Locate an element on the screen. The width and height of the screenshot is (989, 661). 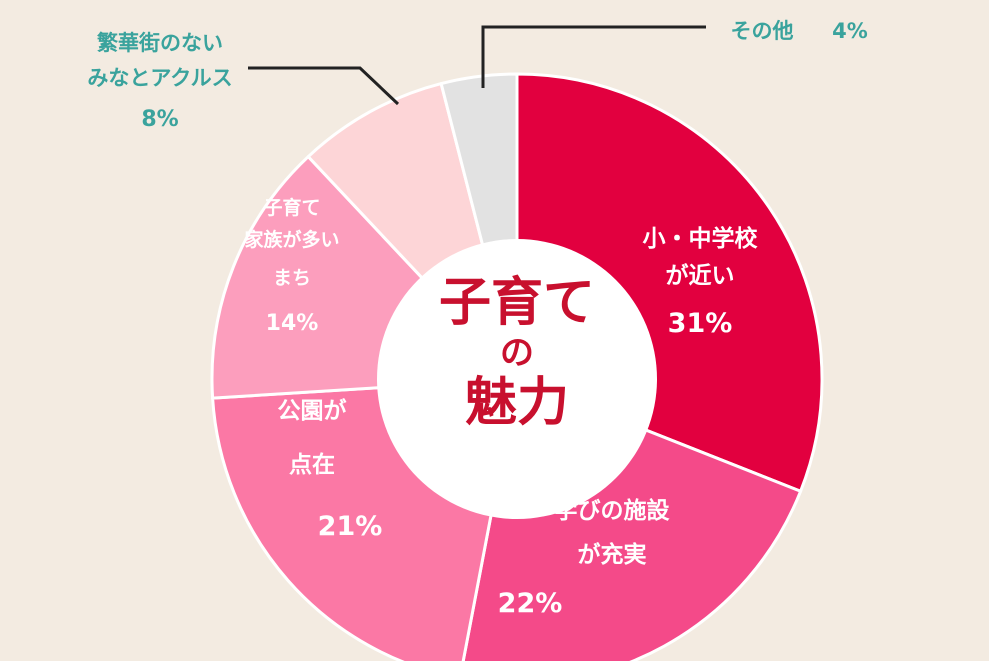
slice-label: が充実 is located at coordinates (612, 554).